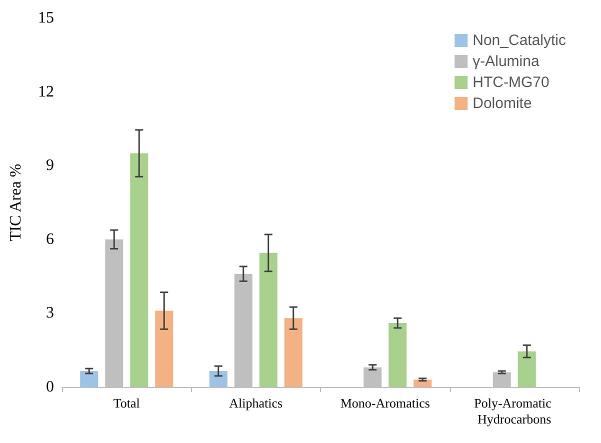  What do you see at coordinates (256, 403) in the screenshot?
I see `x-tick-label: Aliphatics` at bounding box center [256, 403].